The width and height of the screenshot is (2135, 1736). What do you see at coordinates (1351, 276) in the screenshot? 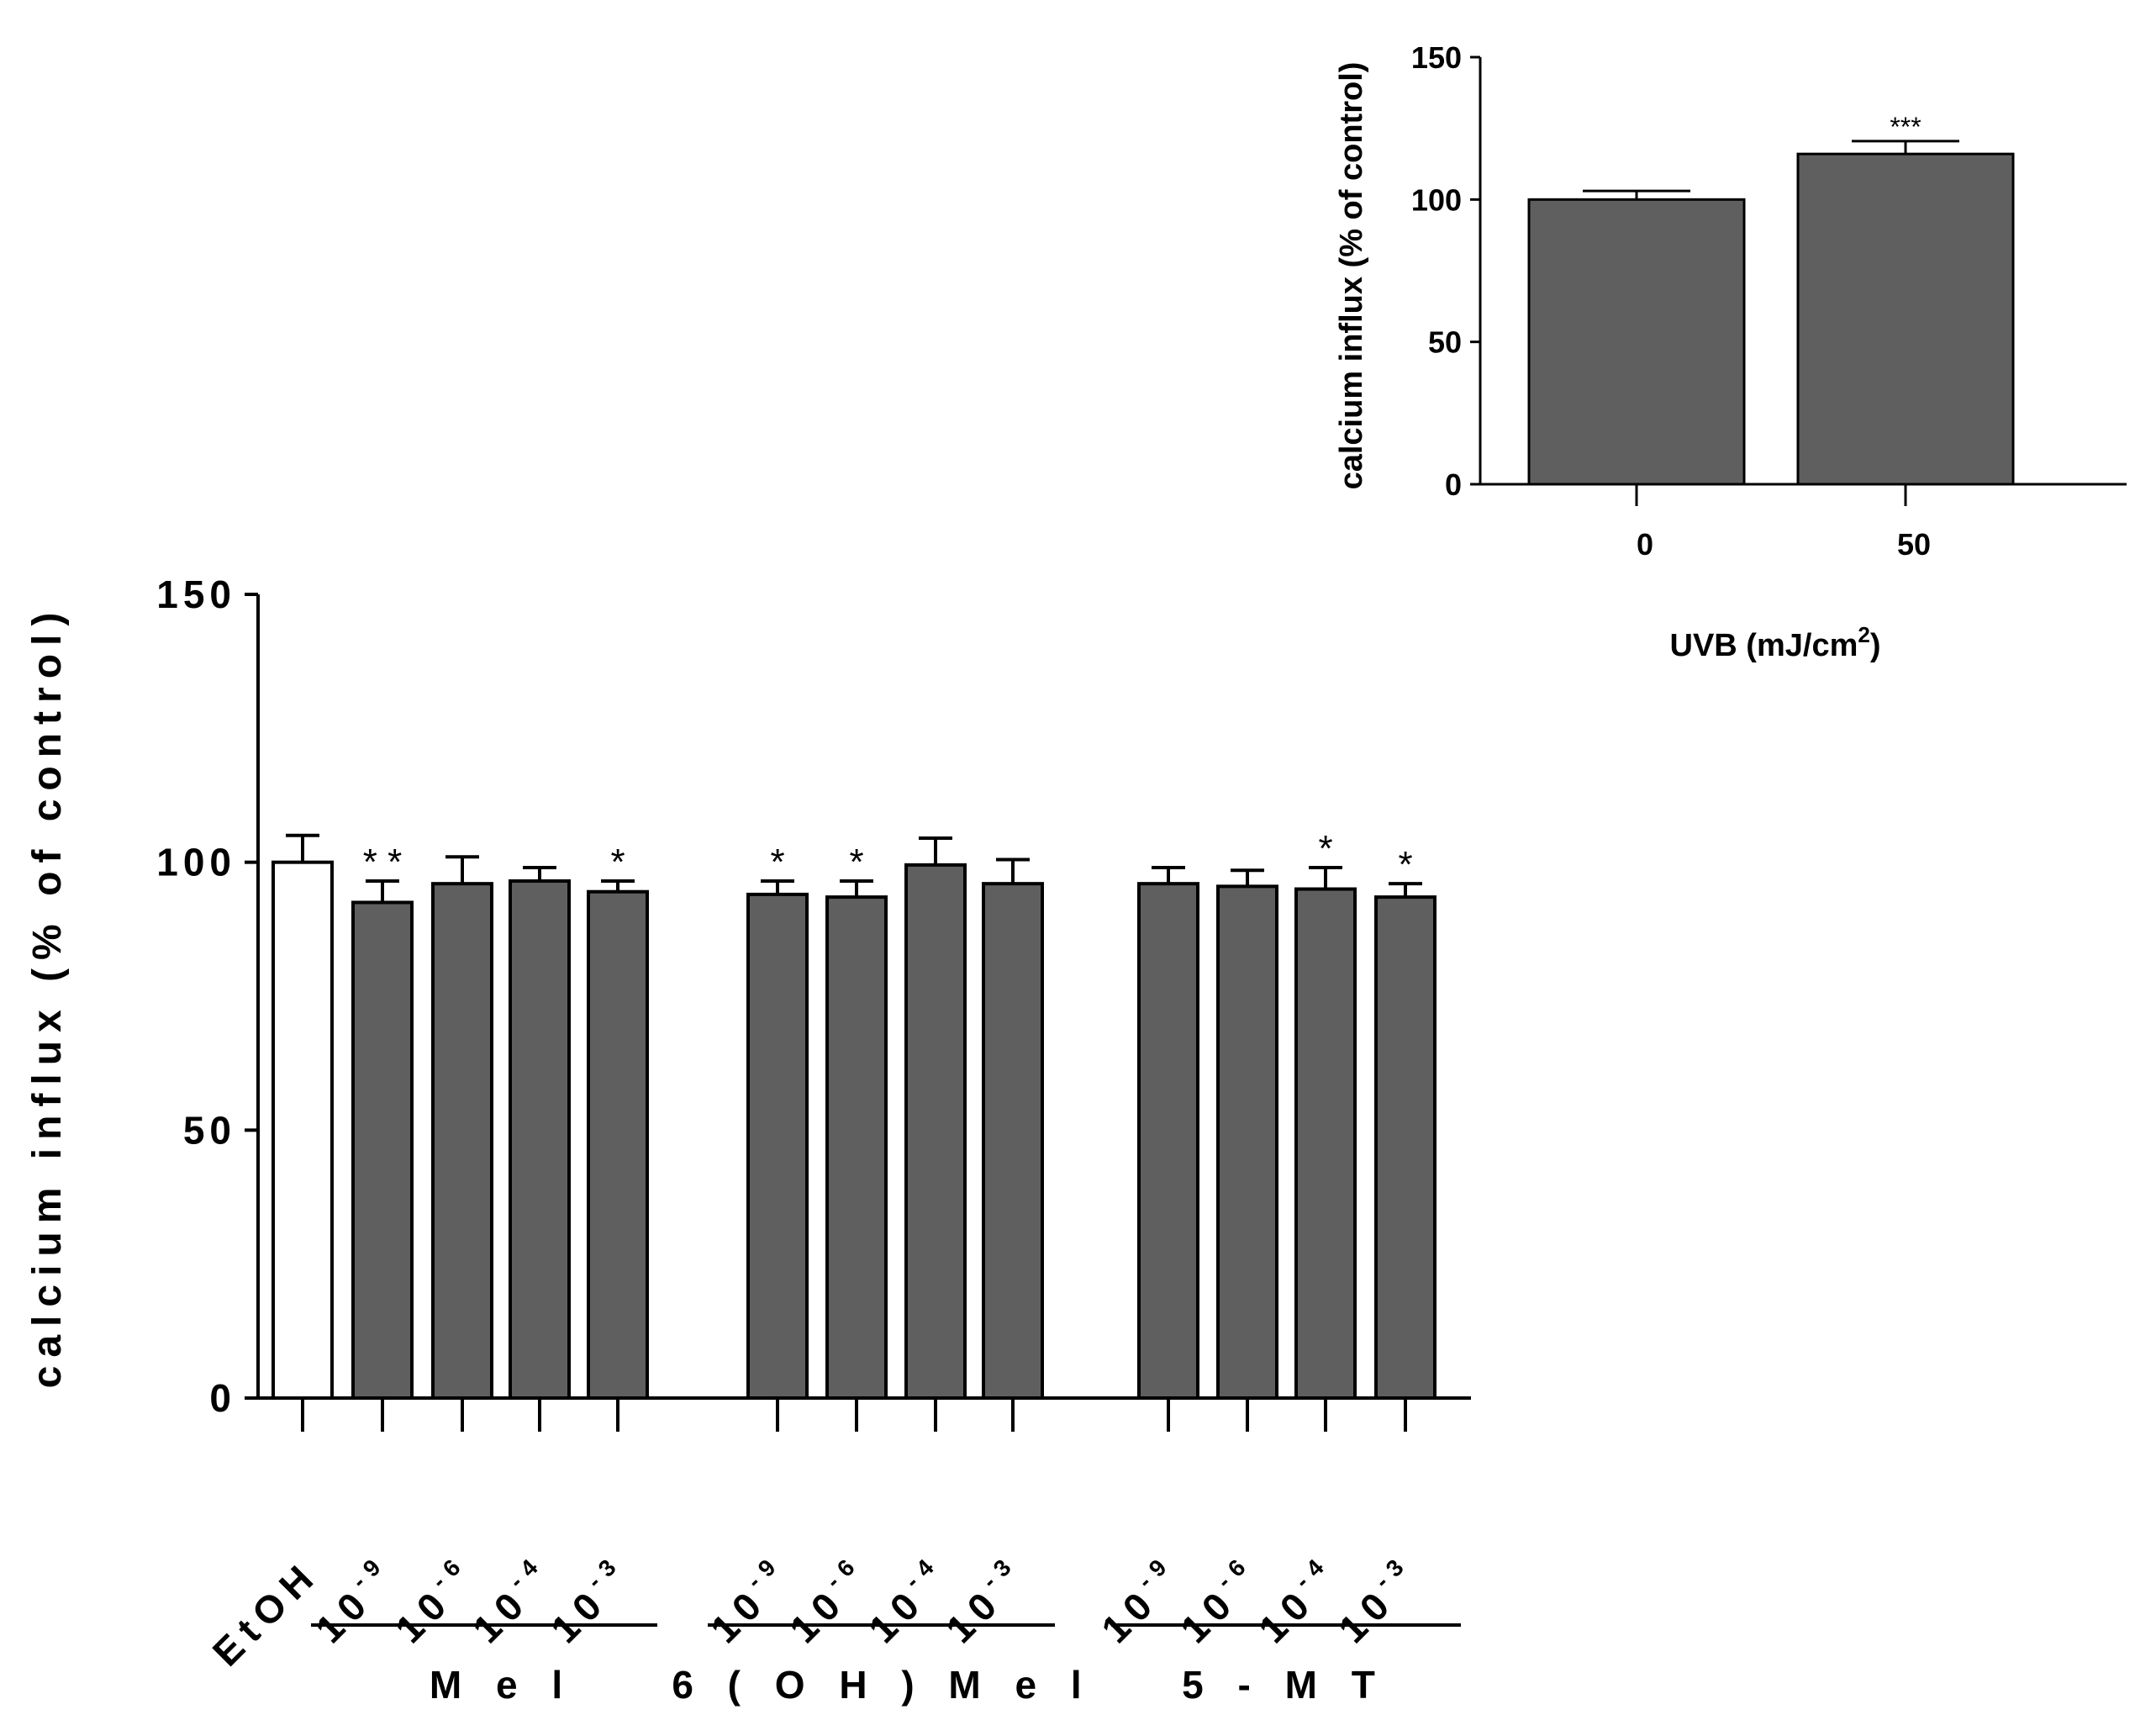
I see `inset-y-axis-label: calcium influx (% of control)` at bounding box center [1351, 276].